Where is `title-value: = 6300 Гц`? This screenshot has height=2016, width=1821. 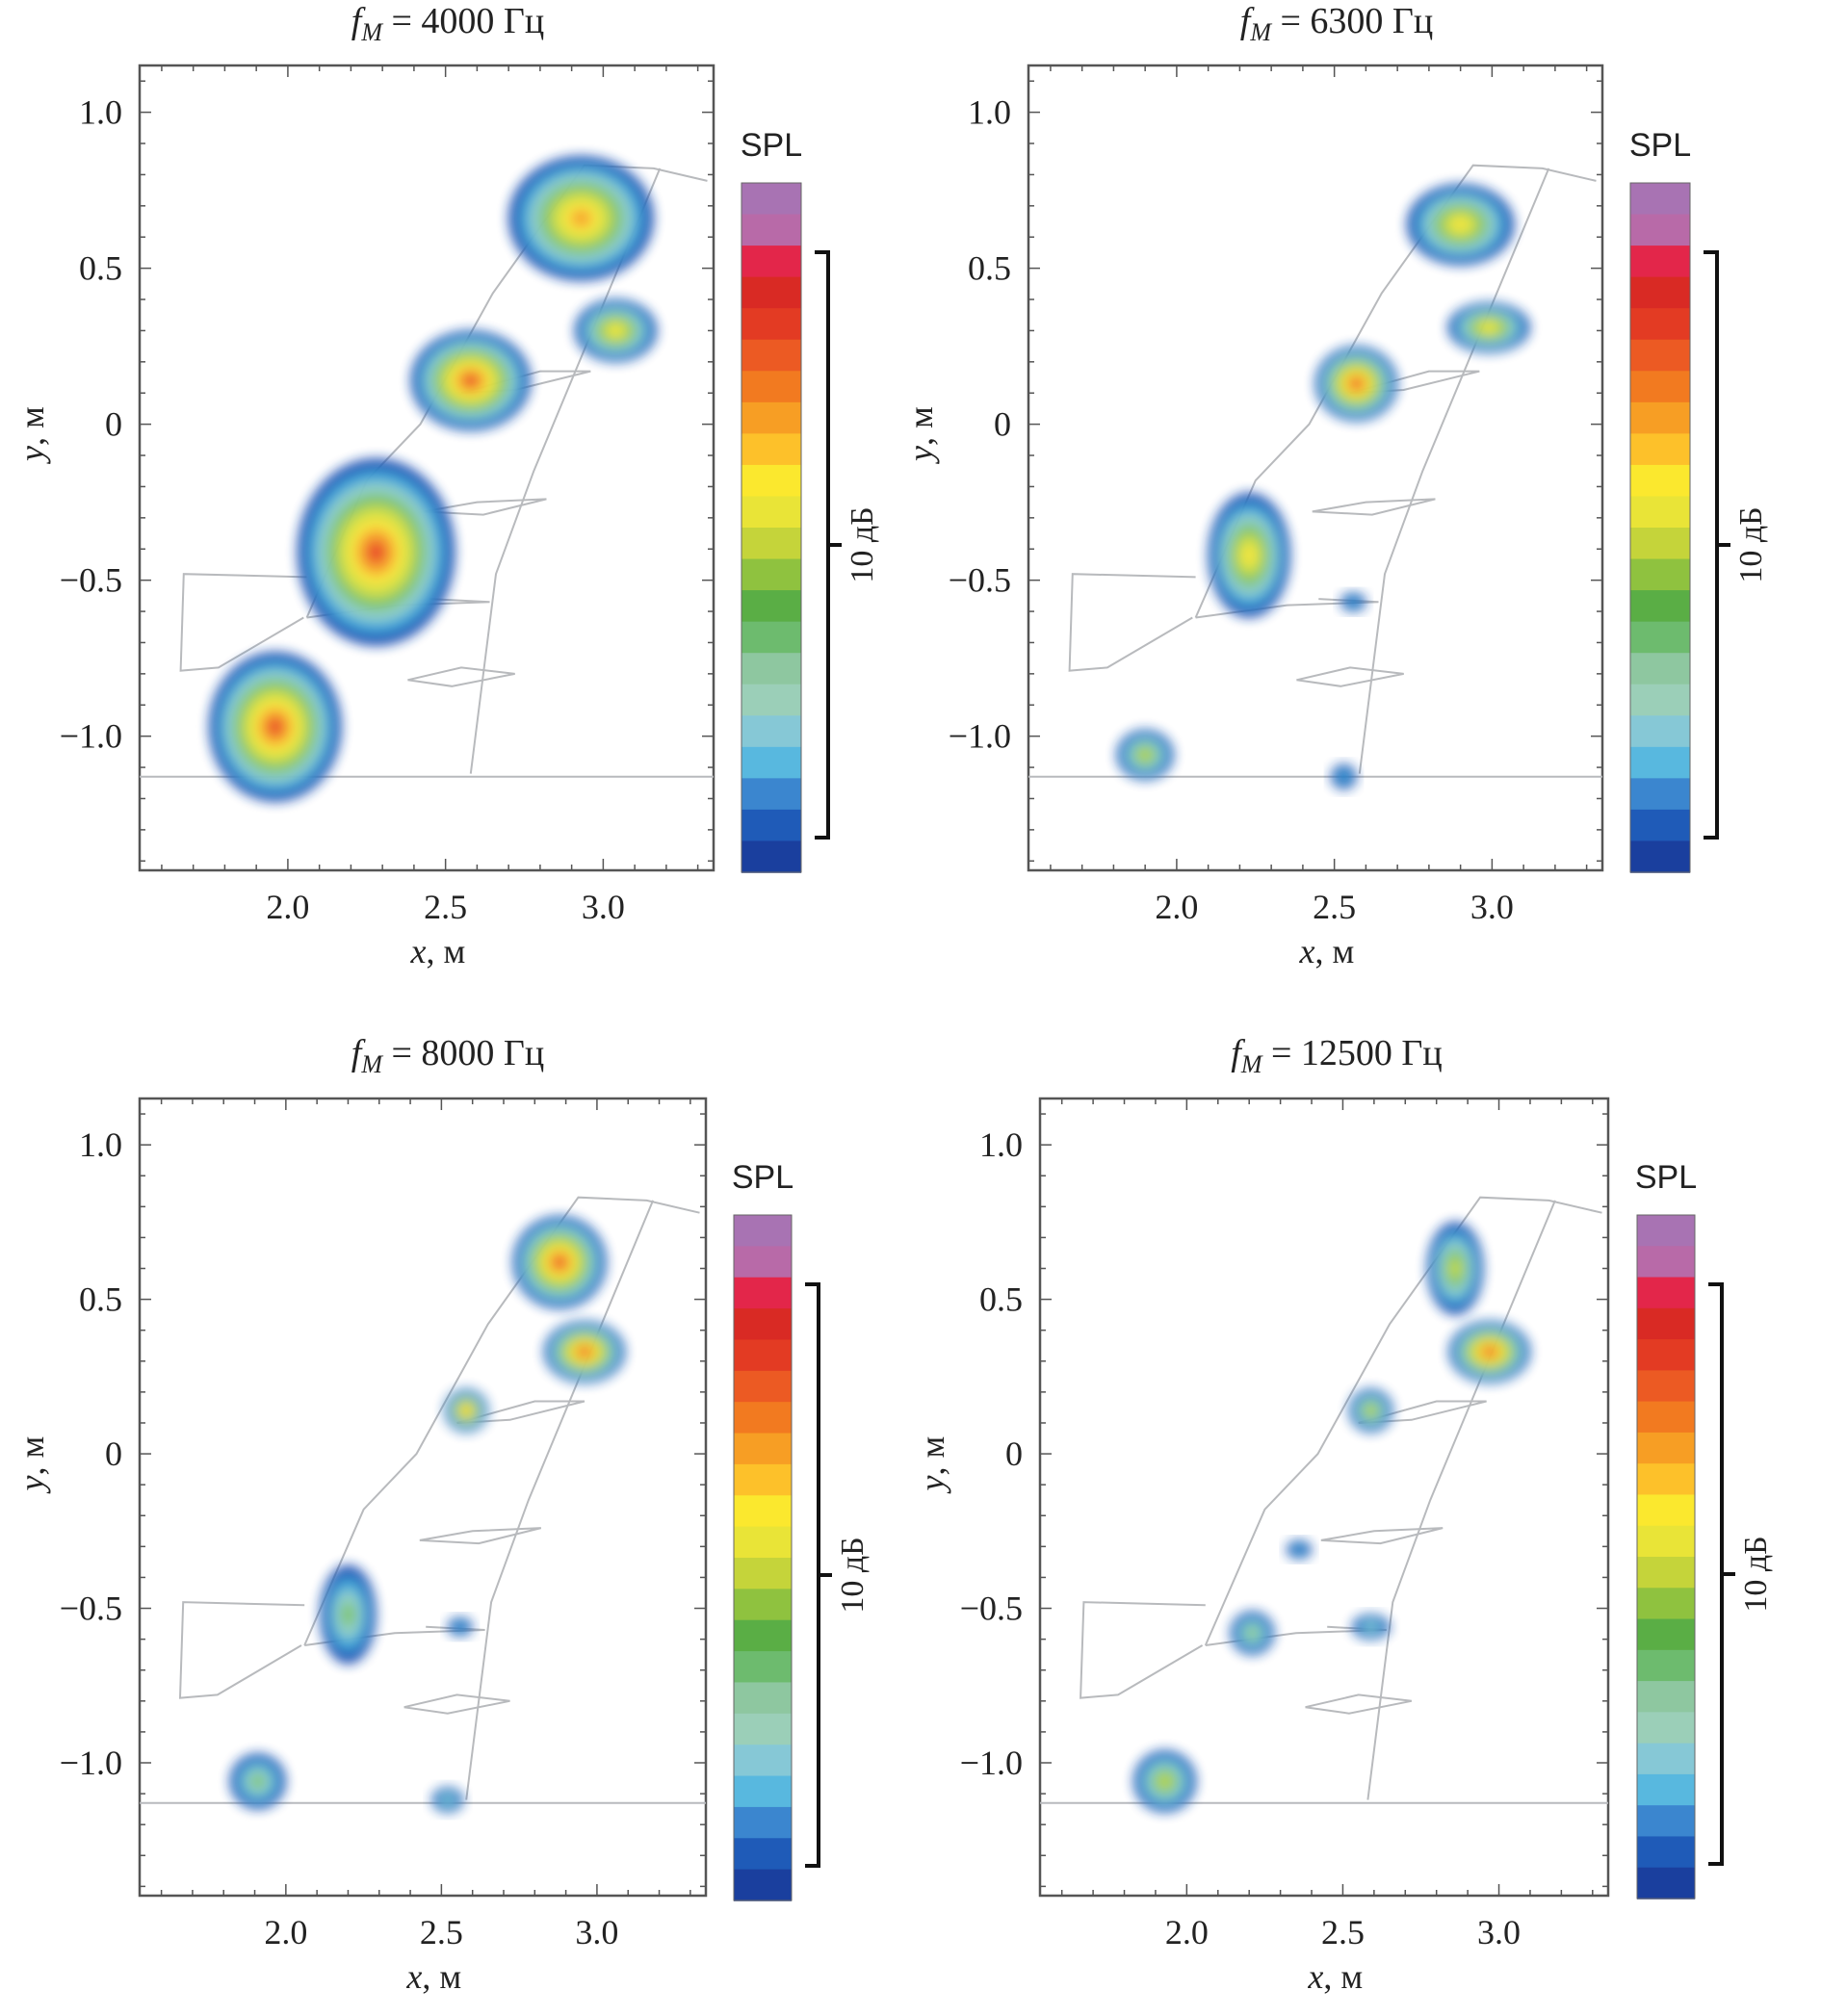
title-value: = 6300 Гц is located at coordinates (1352, 21).